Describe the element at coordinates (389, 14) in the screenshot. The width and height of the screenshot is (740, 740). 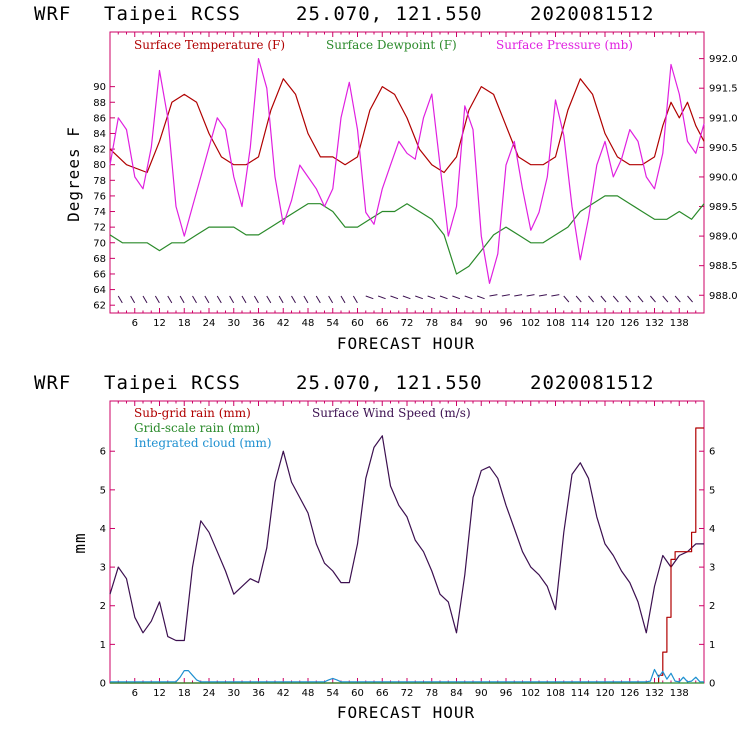
I see `header-top-coords: 25.070, 121.550` at that location.